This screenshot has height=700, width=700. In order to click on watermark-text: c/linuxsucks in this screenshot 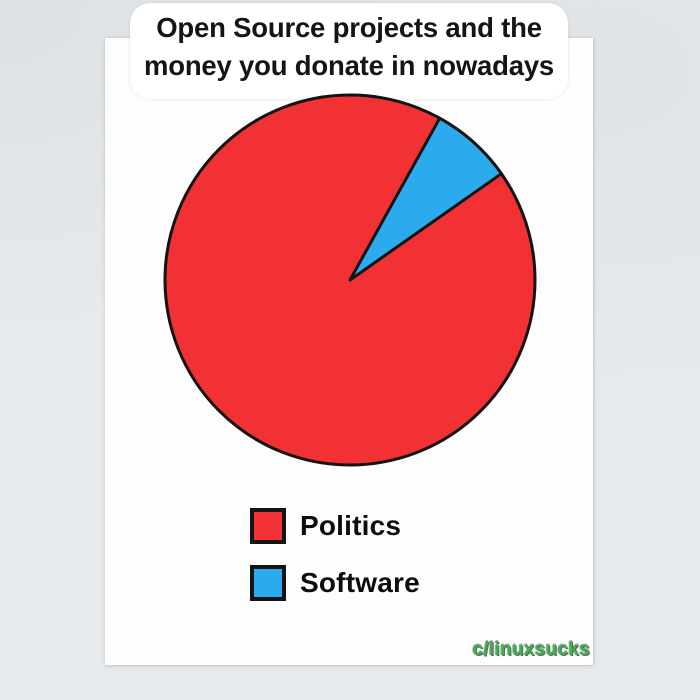, I will do `click(531, 649)`.